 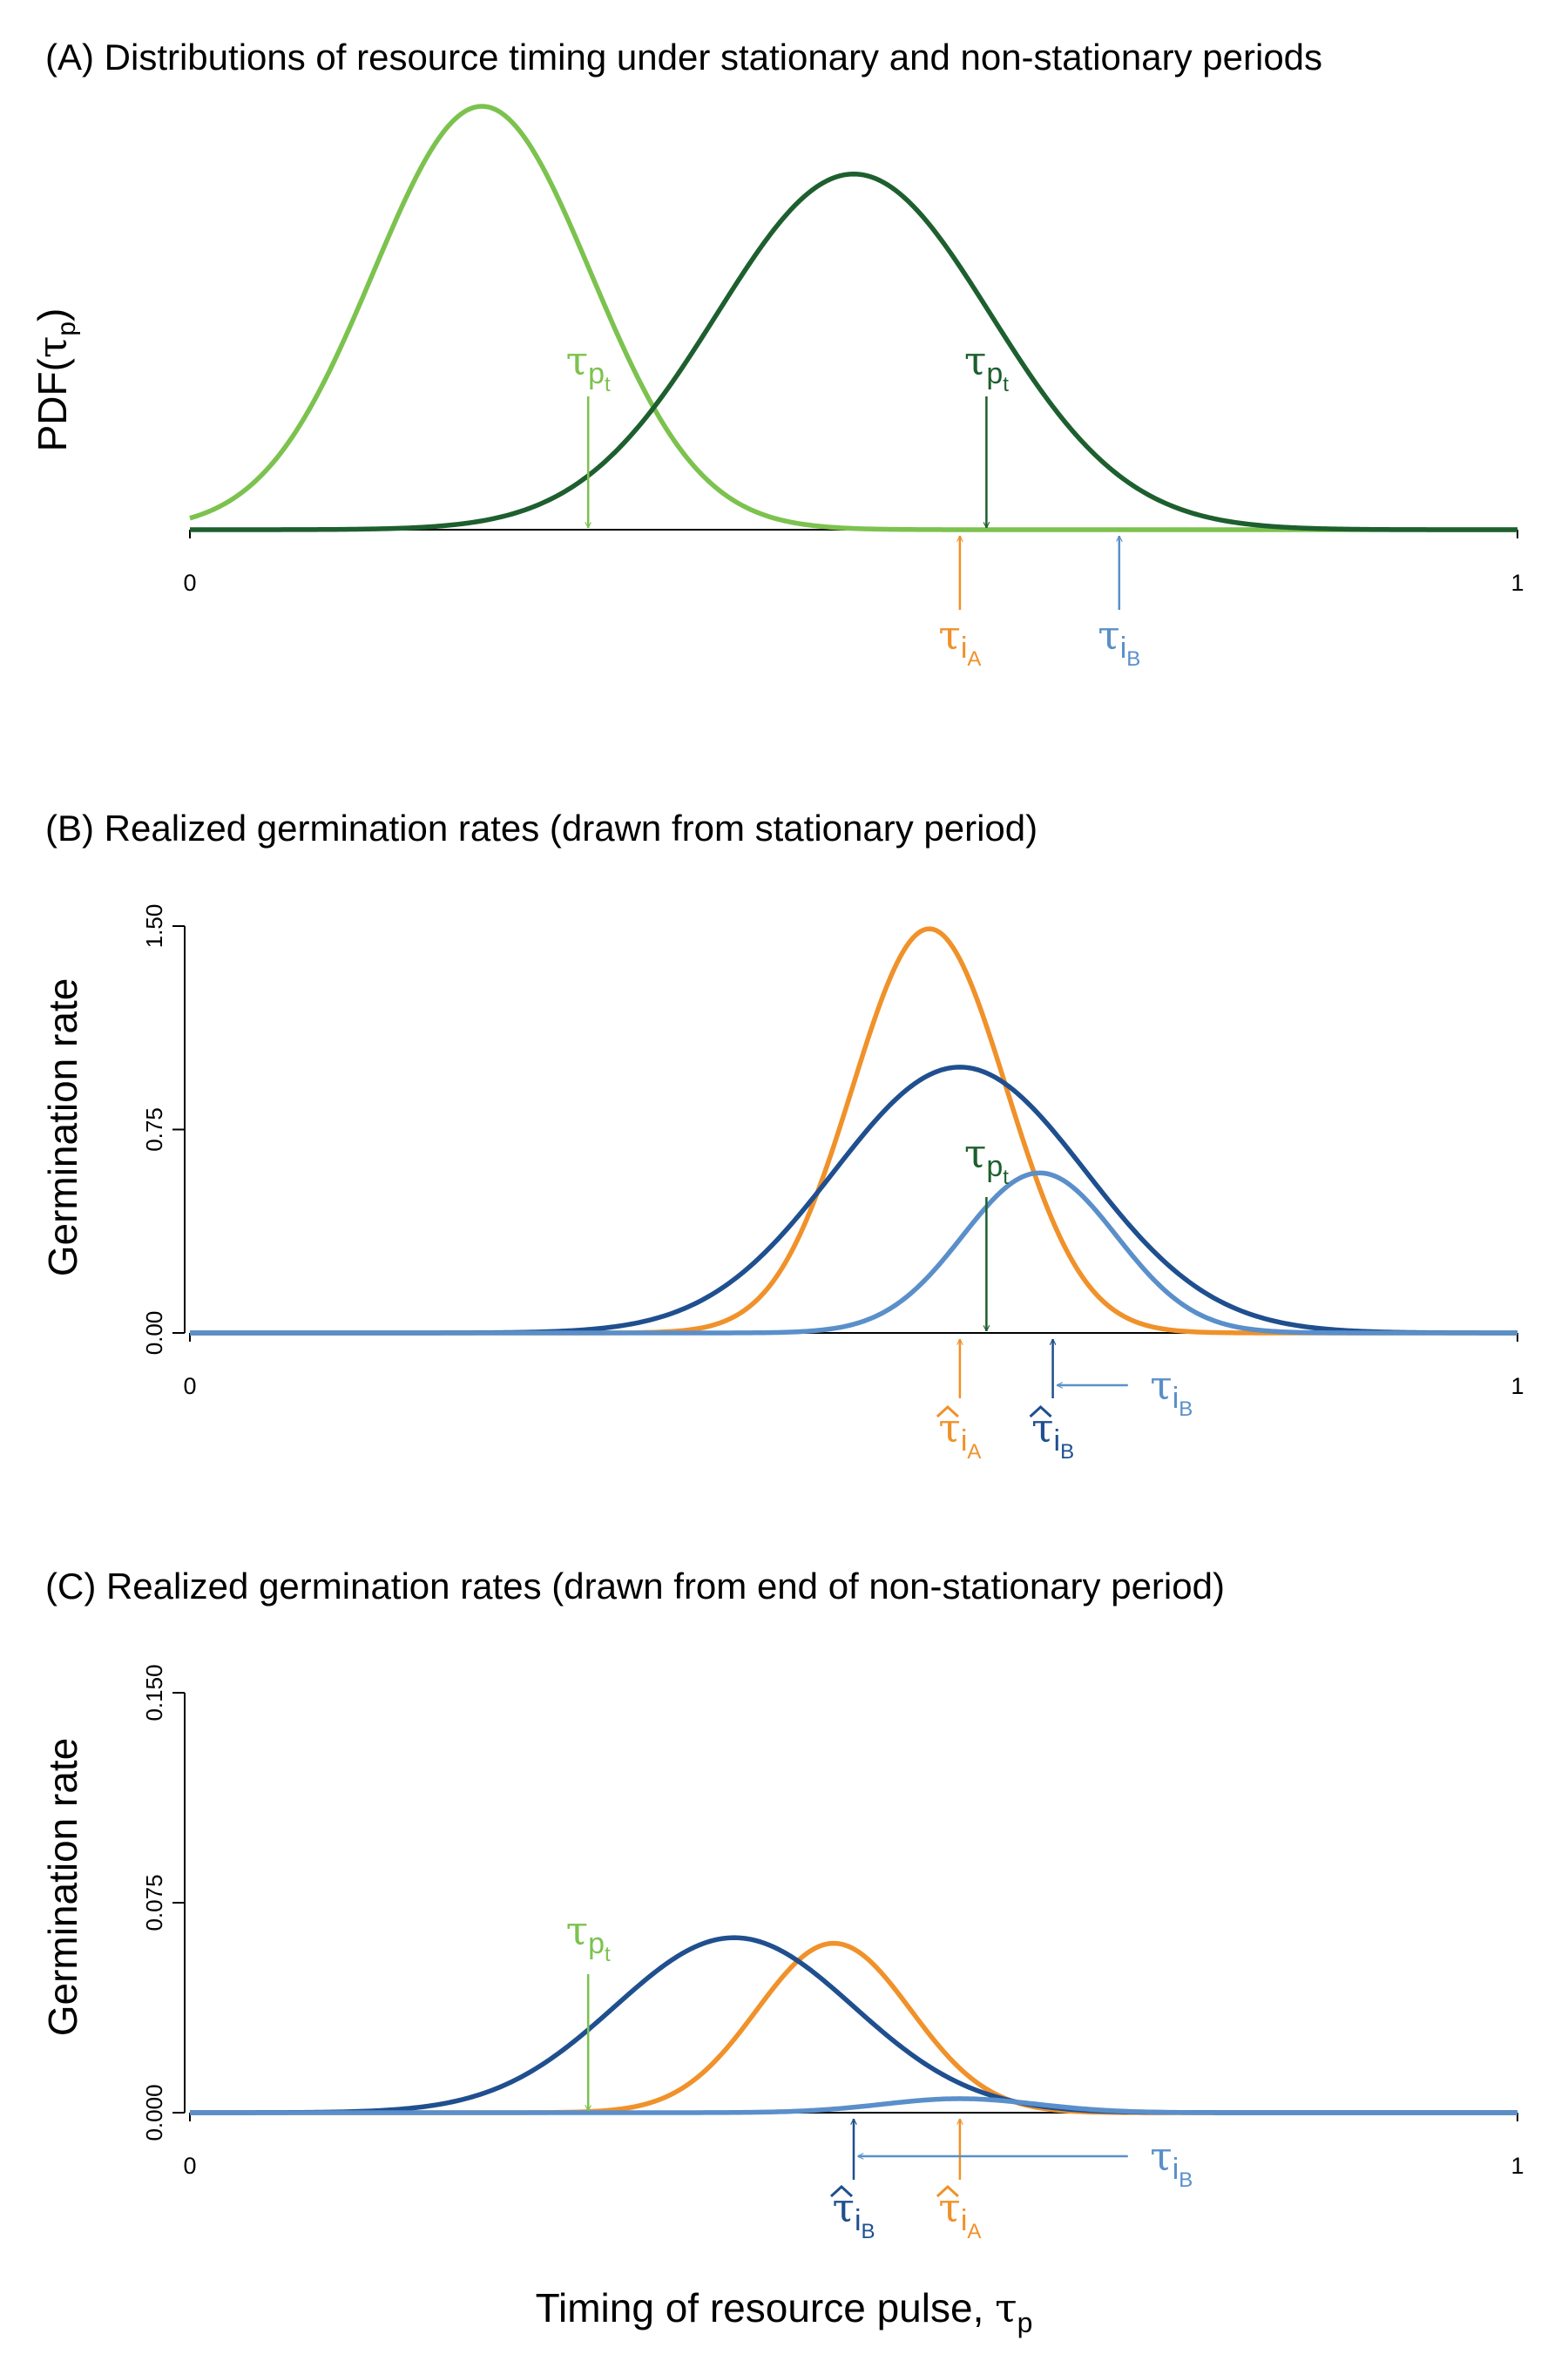 I want to click on panel-a-ylabel-tau: τ, so click(x=52, y=347).